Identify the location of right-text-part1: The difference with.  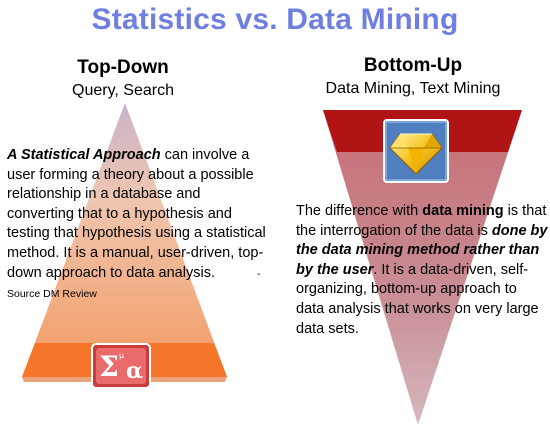
(359, 211).